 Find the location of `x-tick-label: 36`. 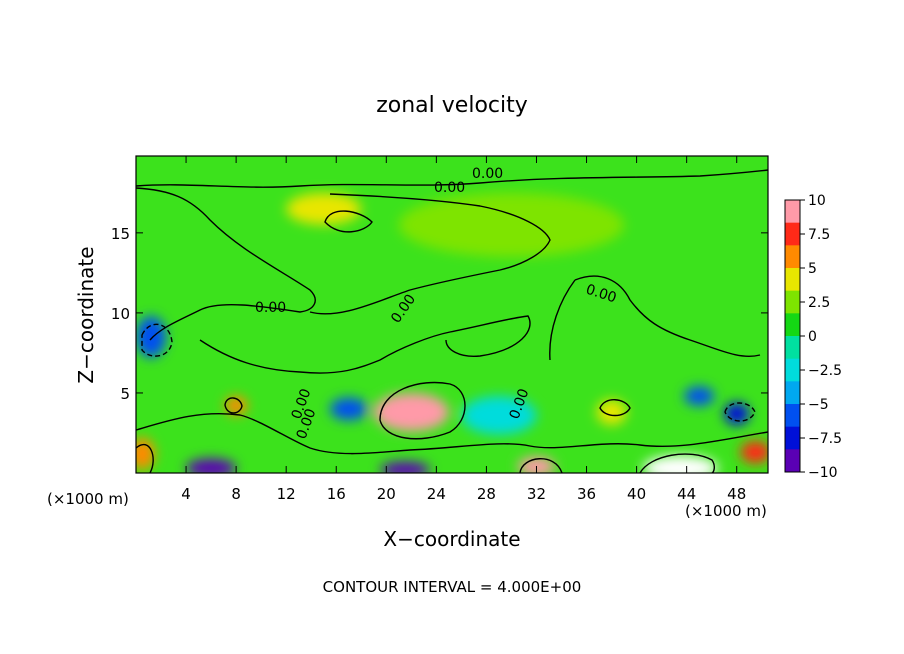

x-tick-label: 36 is located at coordinates (586, 494).